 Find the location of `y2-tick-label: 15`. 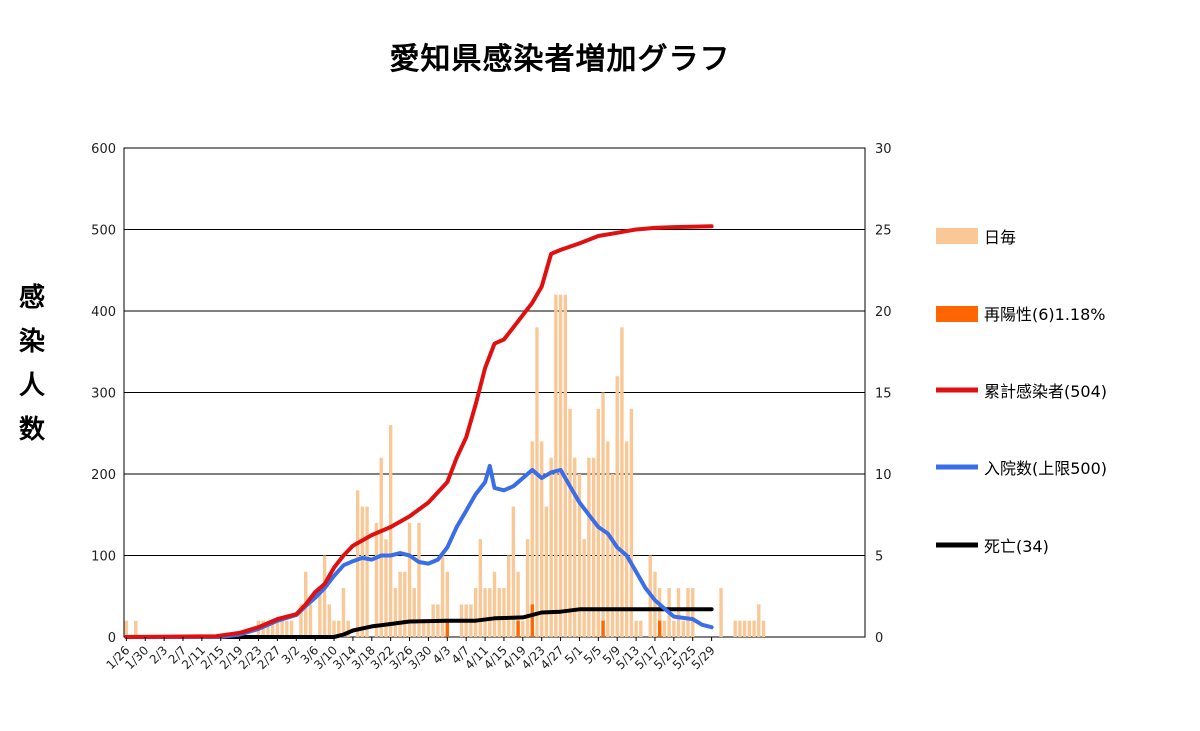

y2-tick-label: 15 is located at coordinates (883, 394).